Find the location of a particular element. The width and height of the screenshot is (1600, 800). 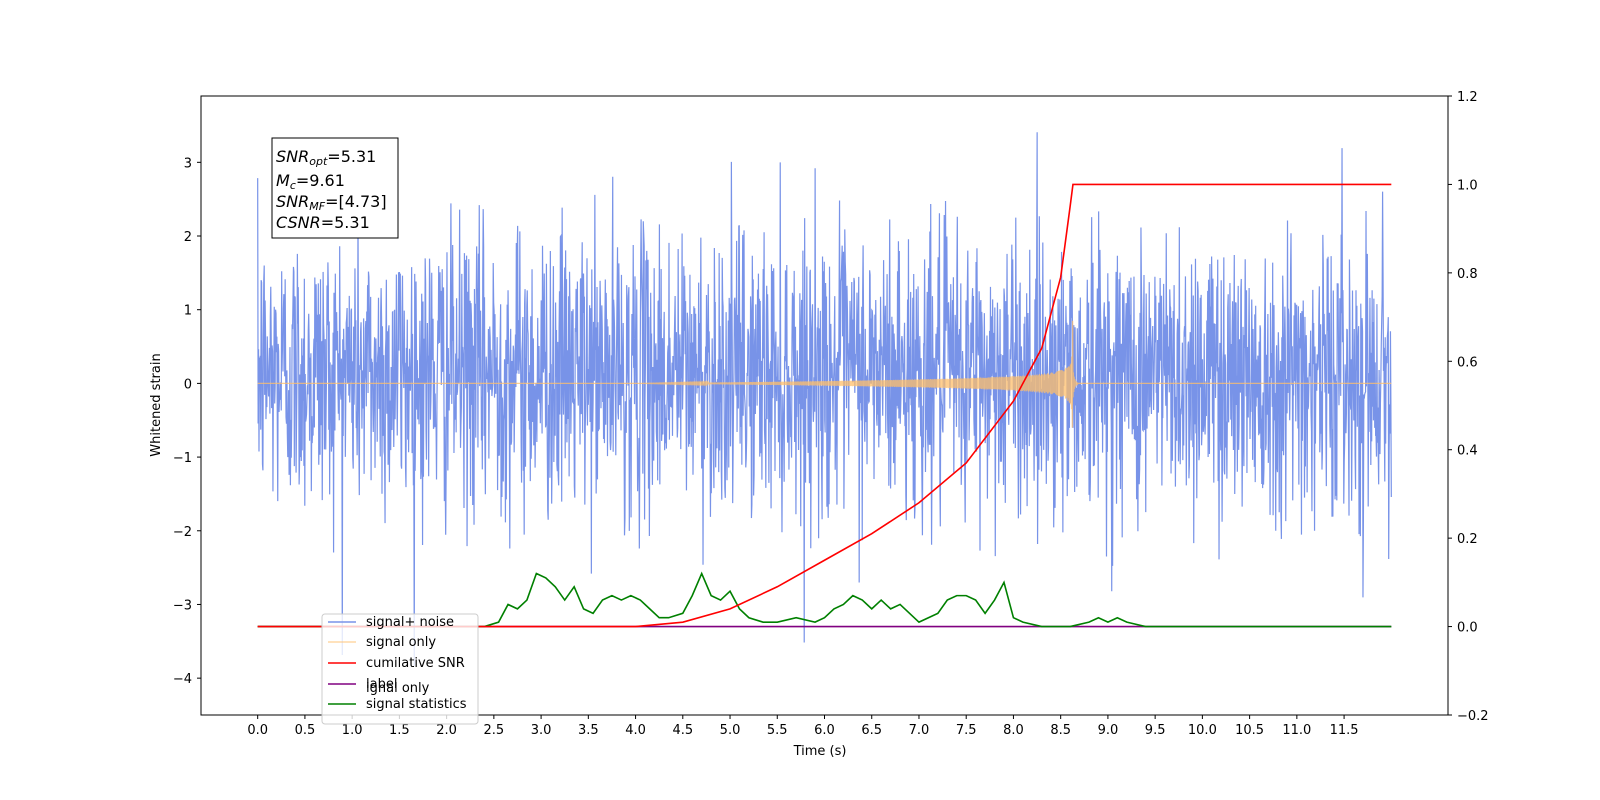

x-tick-label: 1.5 is located at coordinates (399, 730).